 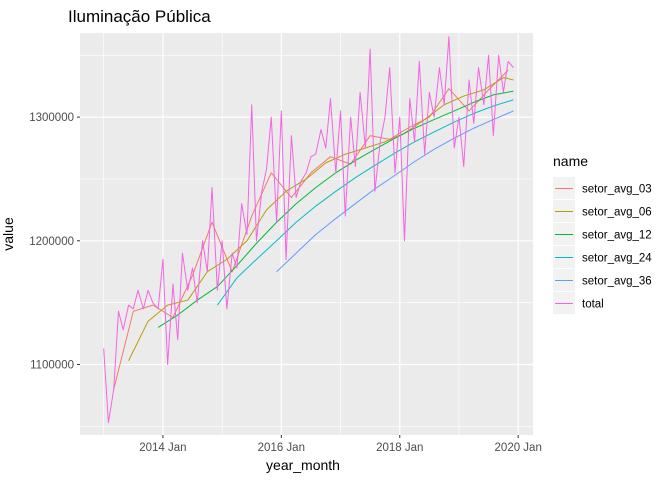 What do you see at coordinates (281, 448) in the screenshot?
I see `x-tick-label: 2016 Jan` at bounding box center [281, 448].